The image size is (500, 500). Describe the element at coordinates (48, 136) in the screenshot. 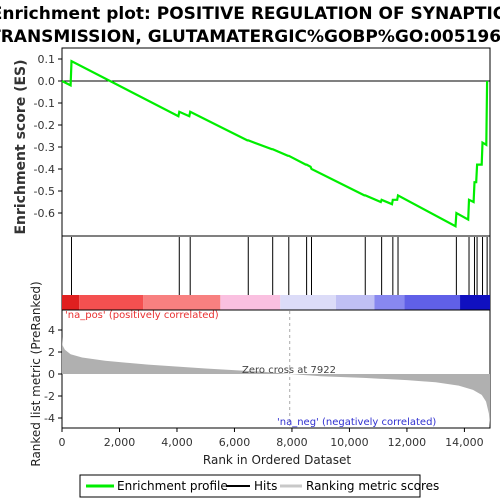

I see `es-y-axis: 0.1 0.0 -0.1 -0.2 -0.3 -0.4 -0.5 -0.6` at that location.